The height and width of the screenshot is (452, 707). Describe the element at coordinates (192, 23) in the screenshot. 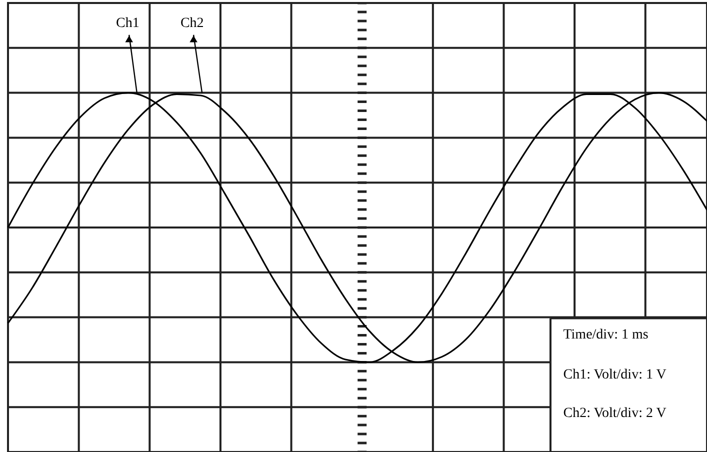

I see `text: Ch2` at that location.